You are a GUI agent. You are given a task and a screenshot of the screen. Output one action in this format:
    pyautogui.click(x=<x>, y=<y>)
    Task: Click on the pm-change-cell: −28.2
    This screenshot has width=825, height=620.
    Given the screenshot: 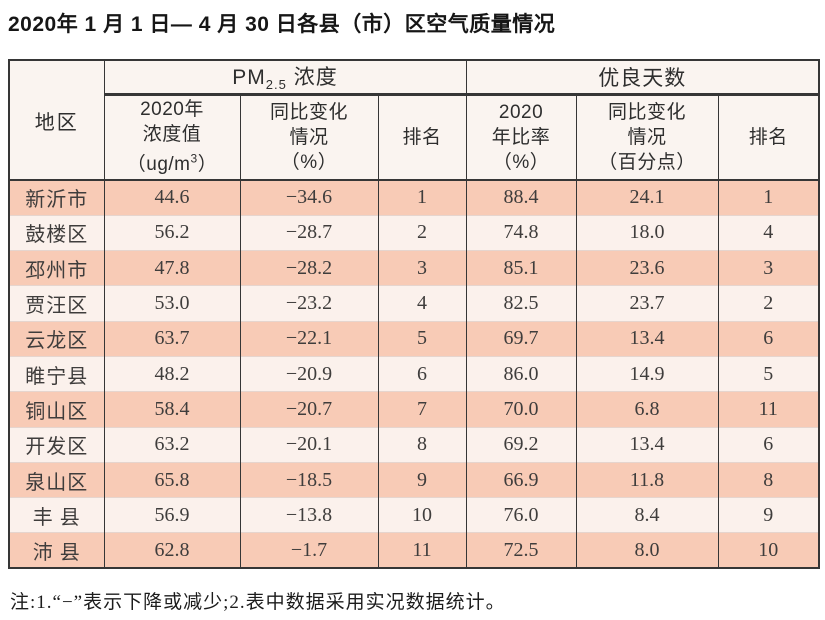 What is the action you would take?
    pyautogui.click(x=309, y=268)
    